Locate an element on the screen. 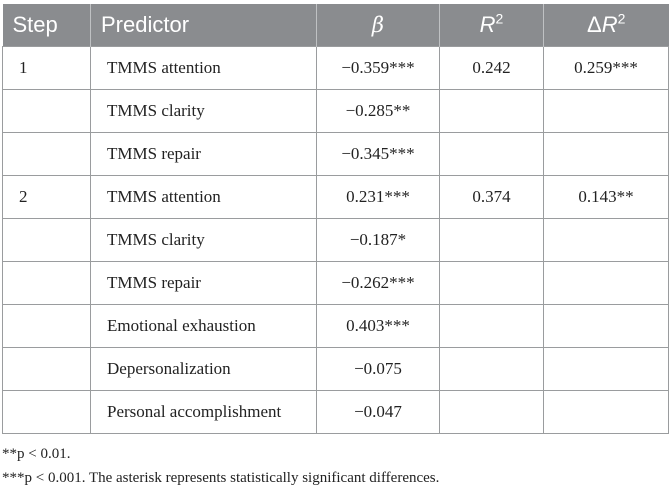  cell-beta: 0.403*** is located at coordinates (378, 326).